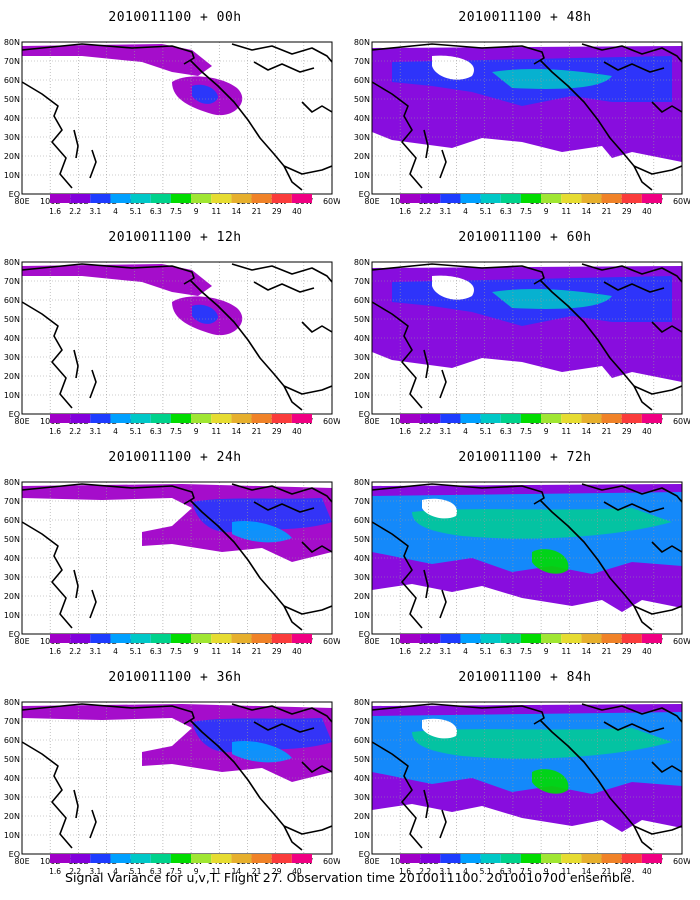  I want to click on latitude-label: 50N, so click(362, 759).